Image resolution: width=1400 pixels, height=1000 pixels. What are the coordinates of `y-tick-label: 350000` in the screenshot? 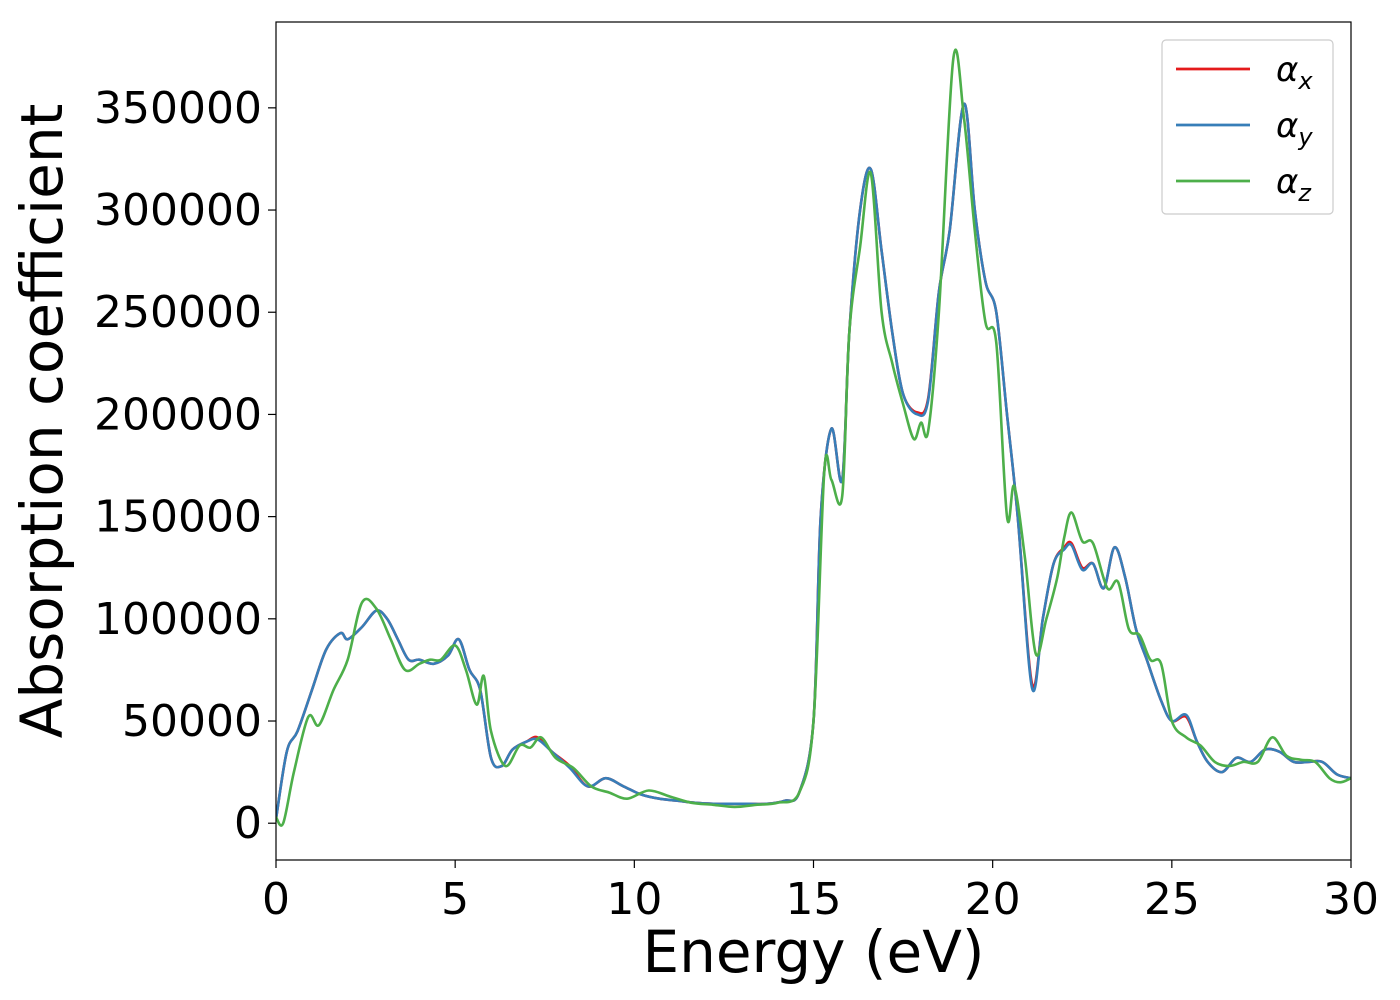 It's located at (178, 108).